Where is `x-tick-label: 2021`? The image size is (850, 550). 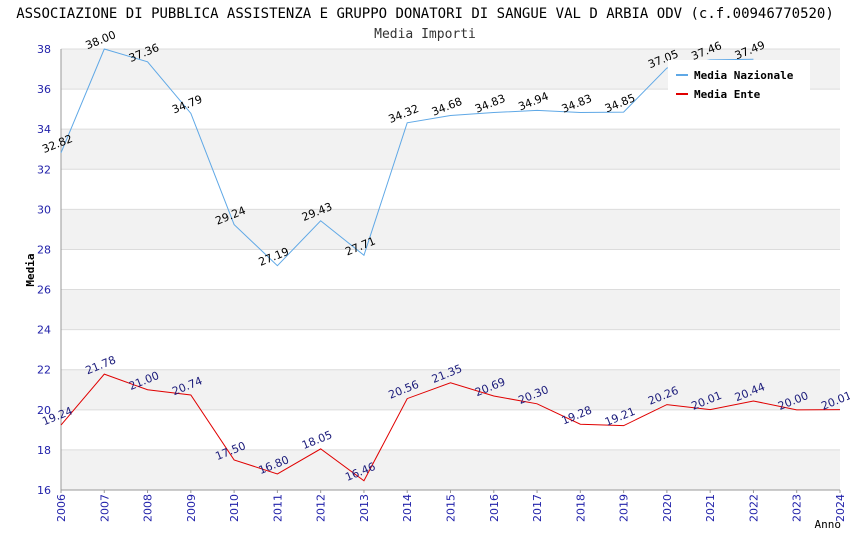
x-tick-label: 2021 is located at coordinates (710, 508).